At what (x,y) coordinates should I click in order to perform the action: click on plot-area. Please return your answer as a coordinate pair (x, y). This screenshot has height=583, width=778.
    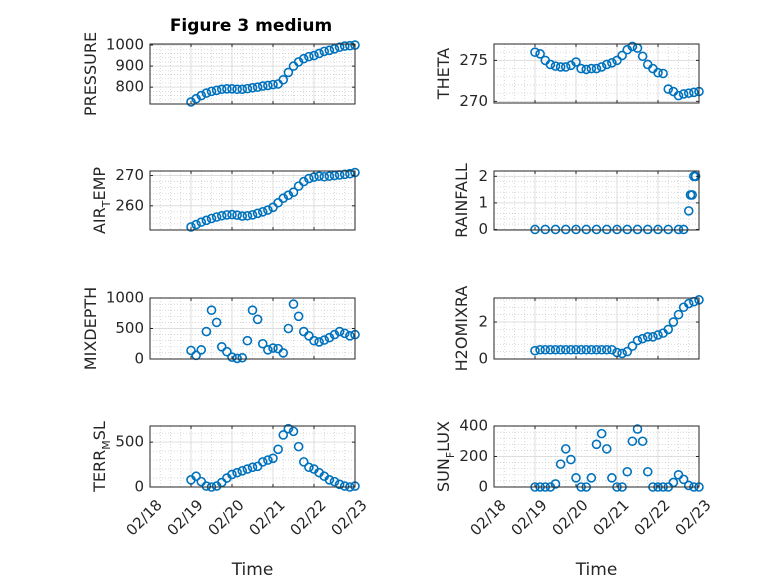
    Looking at the image, I should click on (596, 73).